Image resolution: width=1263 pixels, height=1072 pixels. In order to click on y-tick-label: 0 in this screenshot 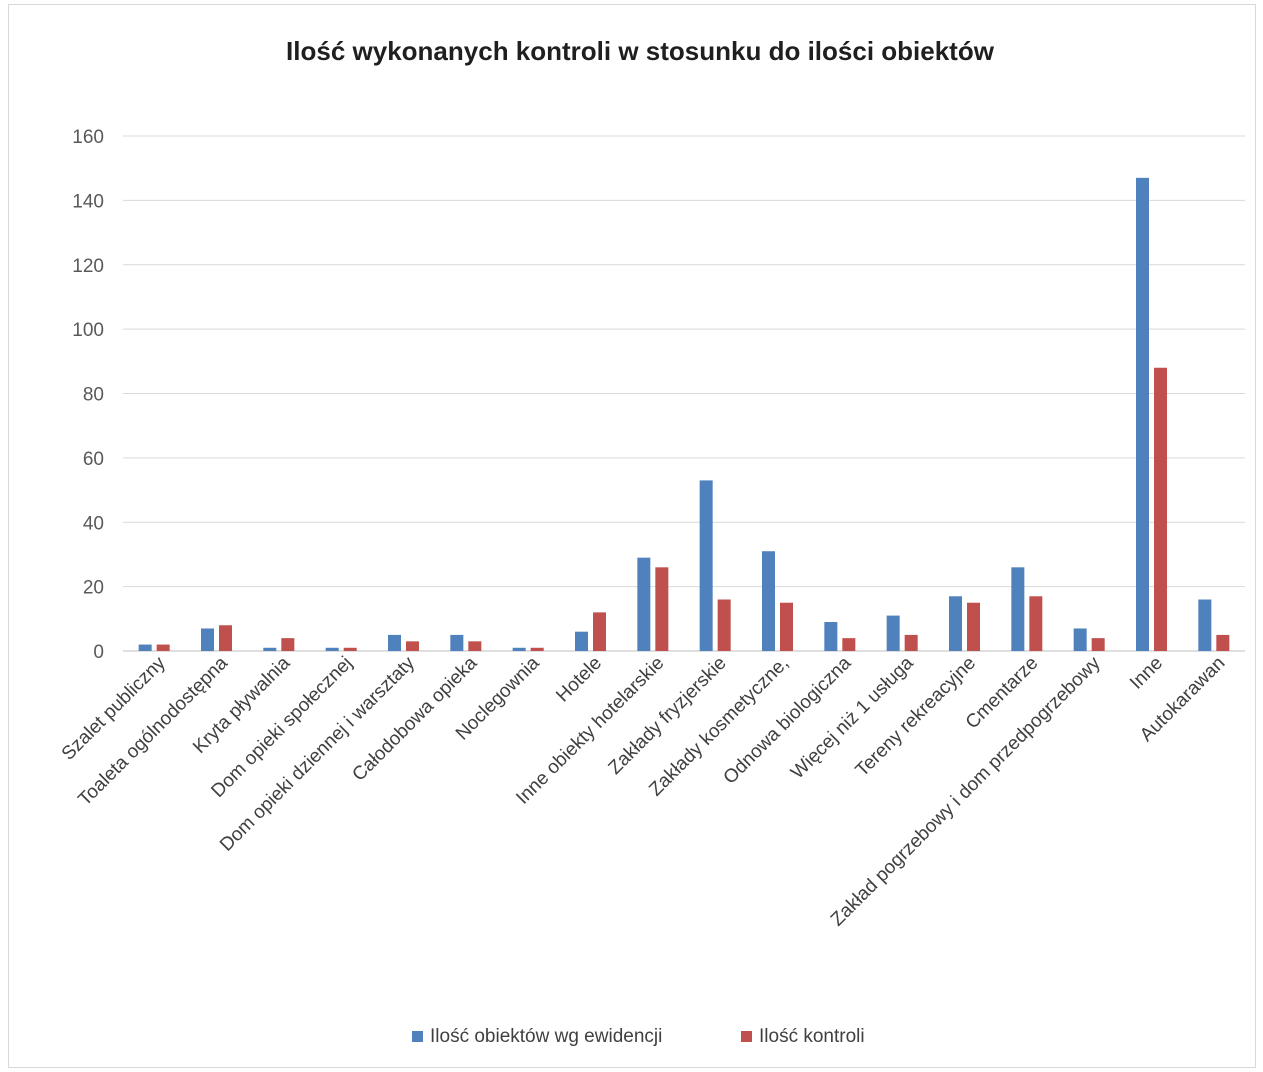, I will do `click(98, 652)`.